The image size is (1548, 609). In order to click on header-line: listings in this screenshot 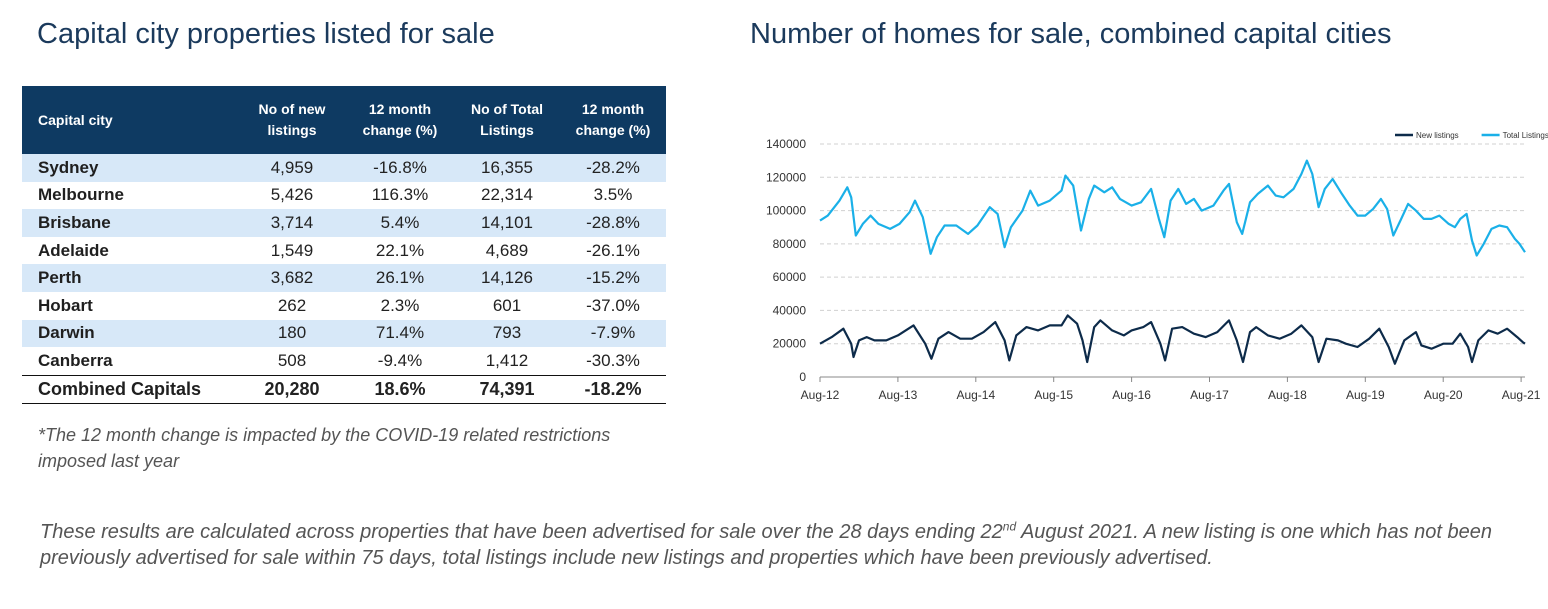, I will do `click(292, 130)`.